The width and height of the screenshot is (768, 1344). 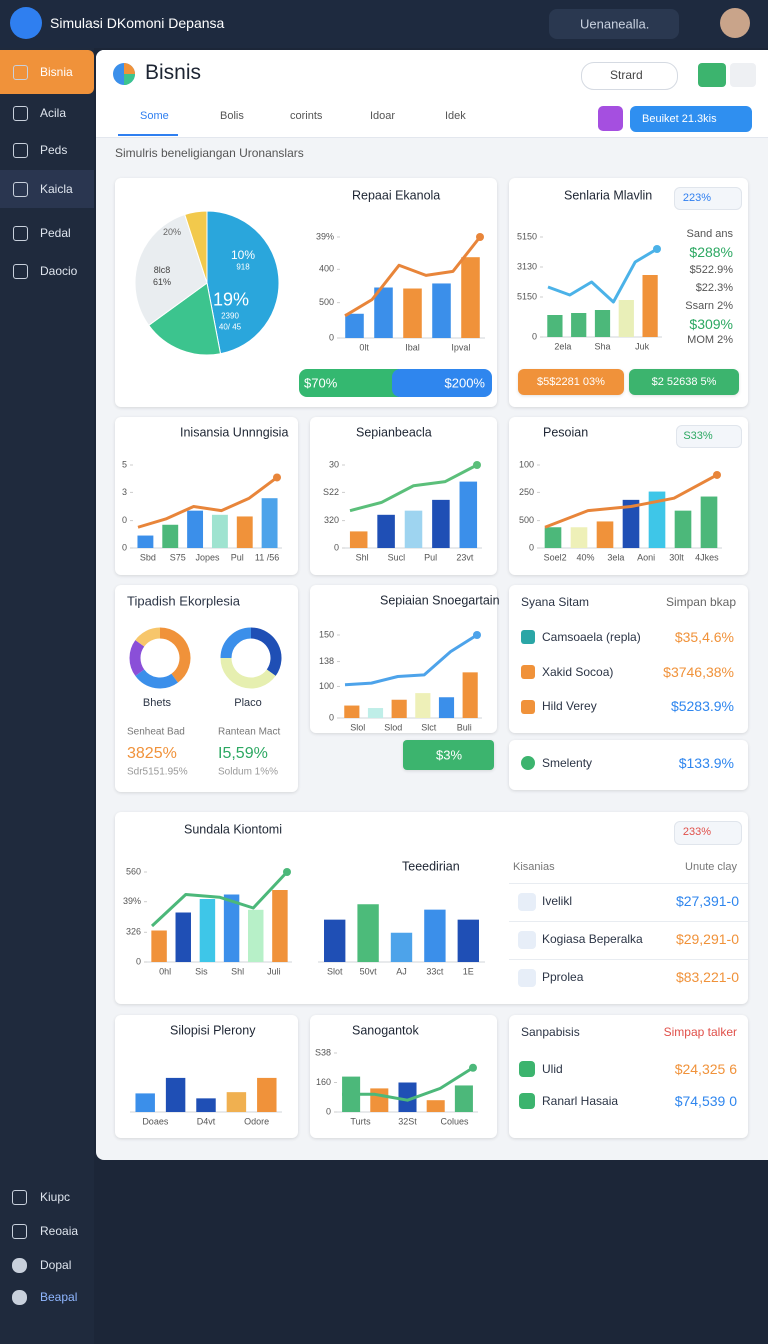 What do you see at coordinates (124, 464) in the screenshot?
I see `y-tick-label: 5` at bounding box center [124, 464].